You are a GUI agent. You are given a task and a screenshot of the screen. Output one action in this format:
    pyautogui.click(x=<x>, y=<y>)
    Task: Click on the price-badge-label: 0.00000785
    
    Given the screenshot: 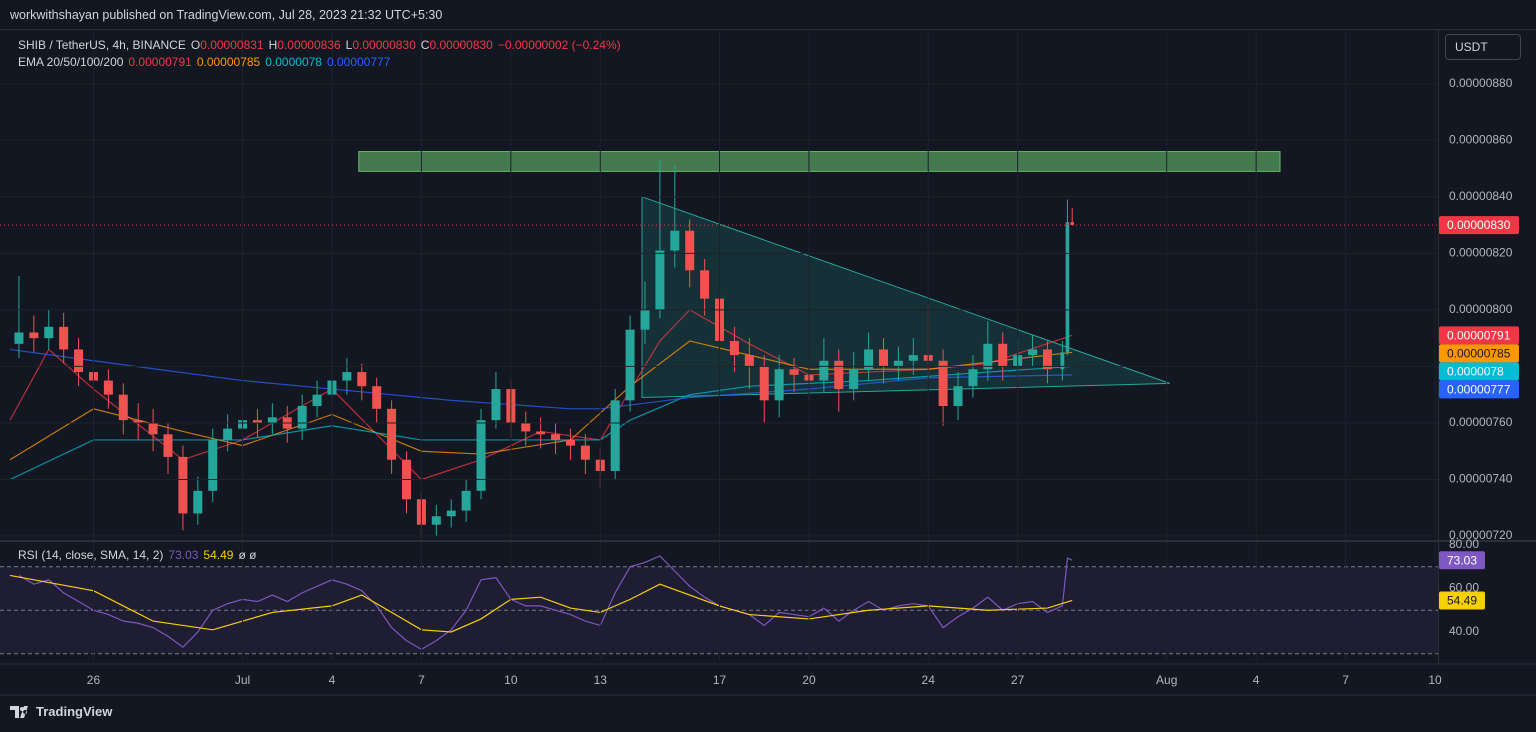 What is the action you would take?
    pyautogui.click(x=1479, y=353)
    